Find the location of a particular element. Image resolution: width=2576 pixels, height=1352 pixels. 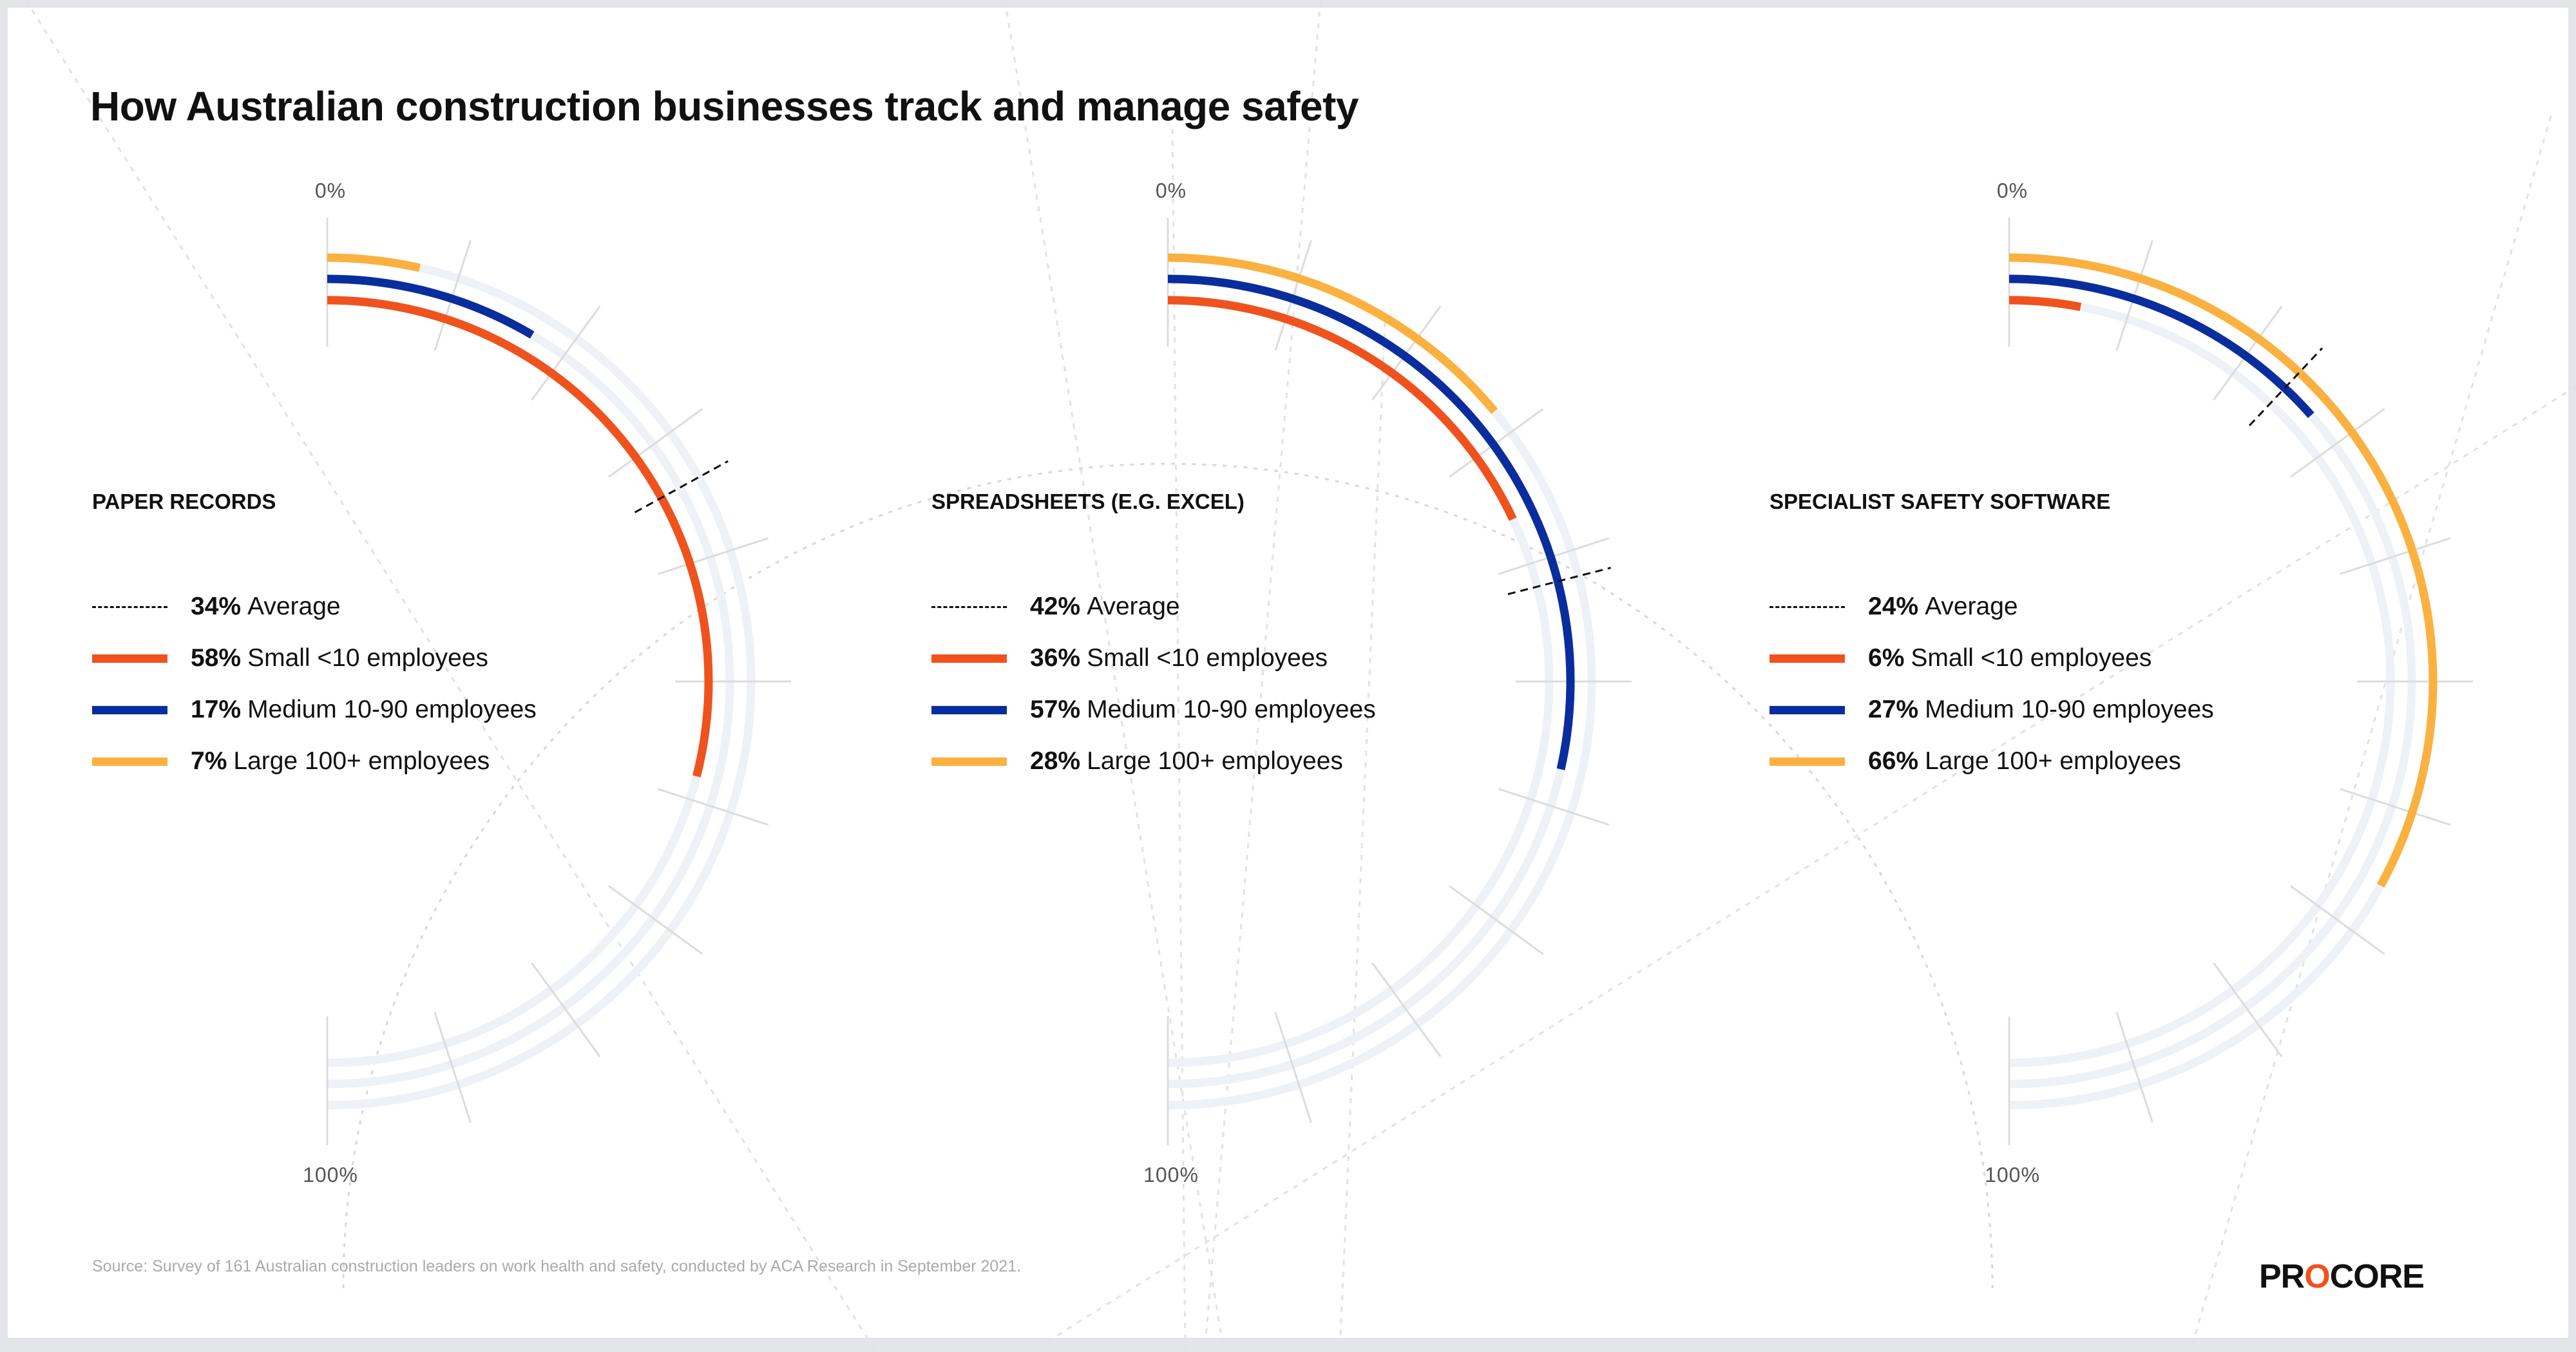

legend-value: 28% is located at coordinates (1055, 761).